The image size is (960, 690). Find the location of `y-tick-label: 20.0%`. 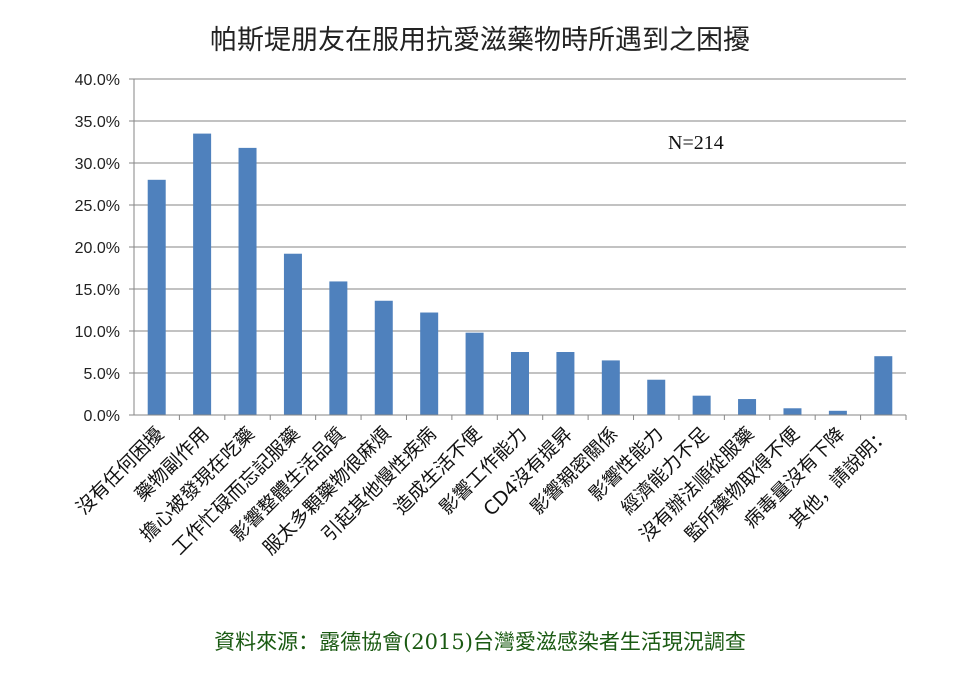

y-tick-label: 20.0% is located at coordinates (97, 248).